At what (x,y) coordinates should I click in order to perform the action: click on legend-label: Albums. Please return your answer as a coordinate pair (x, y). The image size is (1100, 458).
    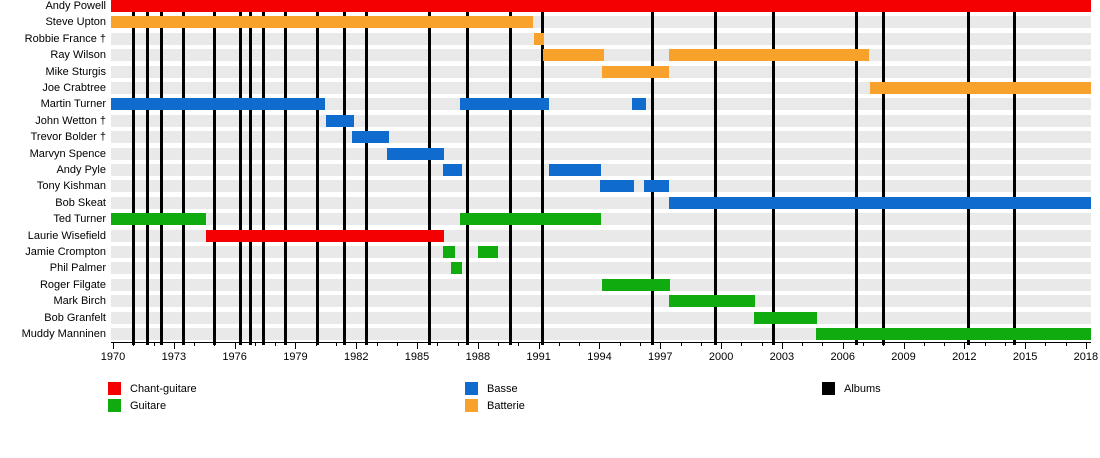
    Looking at the image, I should click on (862, 389).